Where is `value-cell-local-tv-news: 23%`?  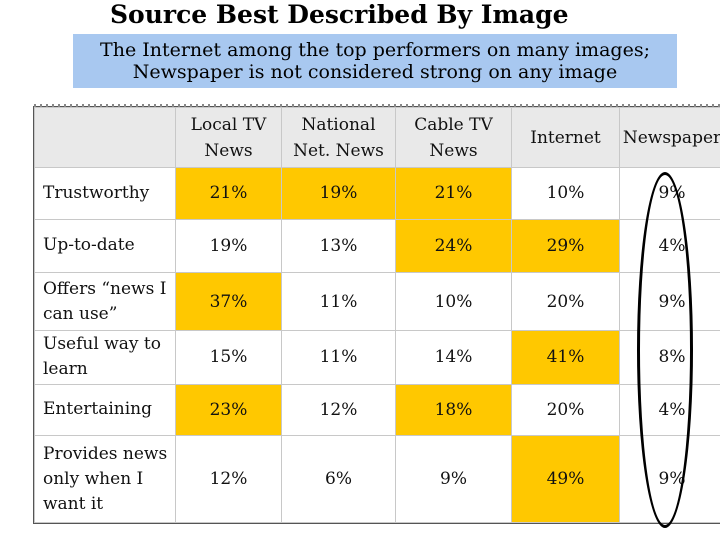
value-cell-local-tv-news: 23% is located at coordinates (228, 410).